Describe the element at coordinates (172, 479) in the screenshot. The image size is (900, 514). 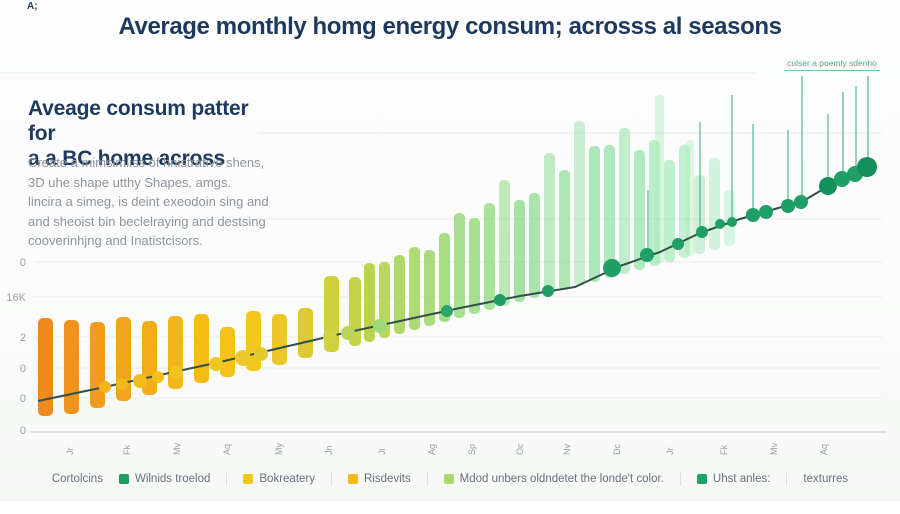
I see `legend-label: Wilnids troelod` at that location.